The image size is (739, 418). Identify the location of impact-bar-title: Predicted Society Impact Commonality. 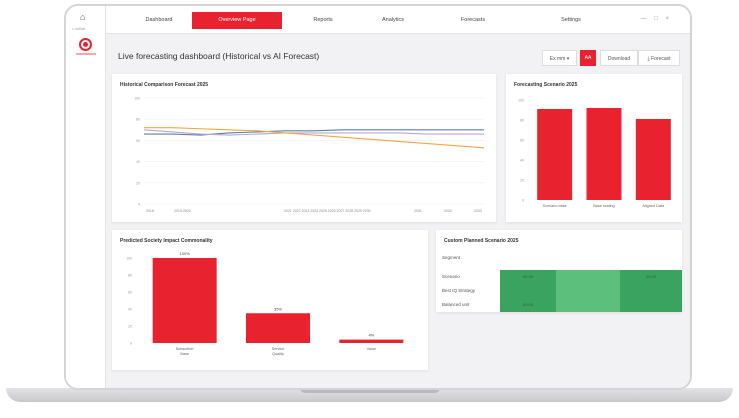
(166, 241).